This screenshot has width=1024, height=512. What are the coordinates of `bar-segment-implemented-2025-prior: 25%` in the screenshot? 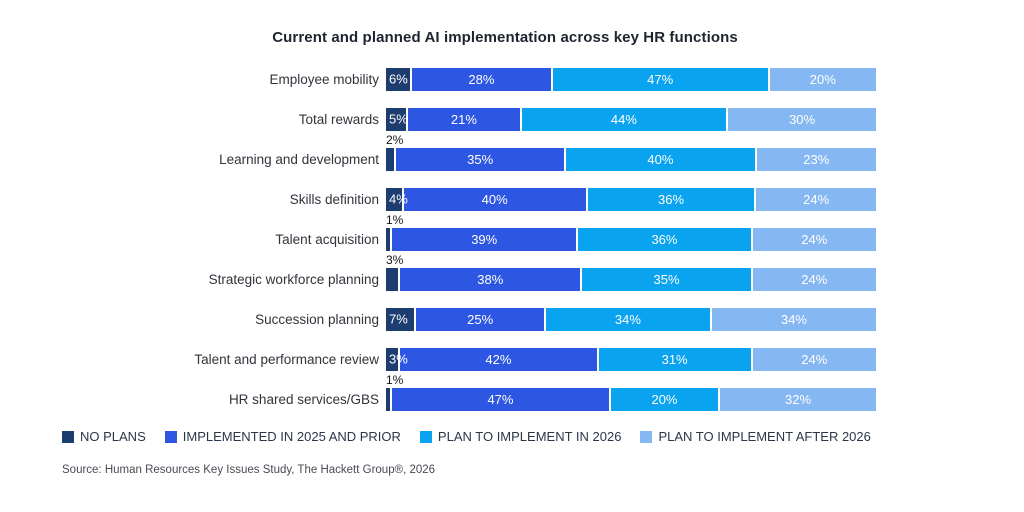 It's located at (481, 319).